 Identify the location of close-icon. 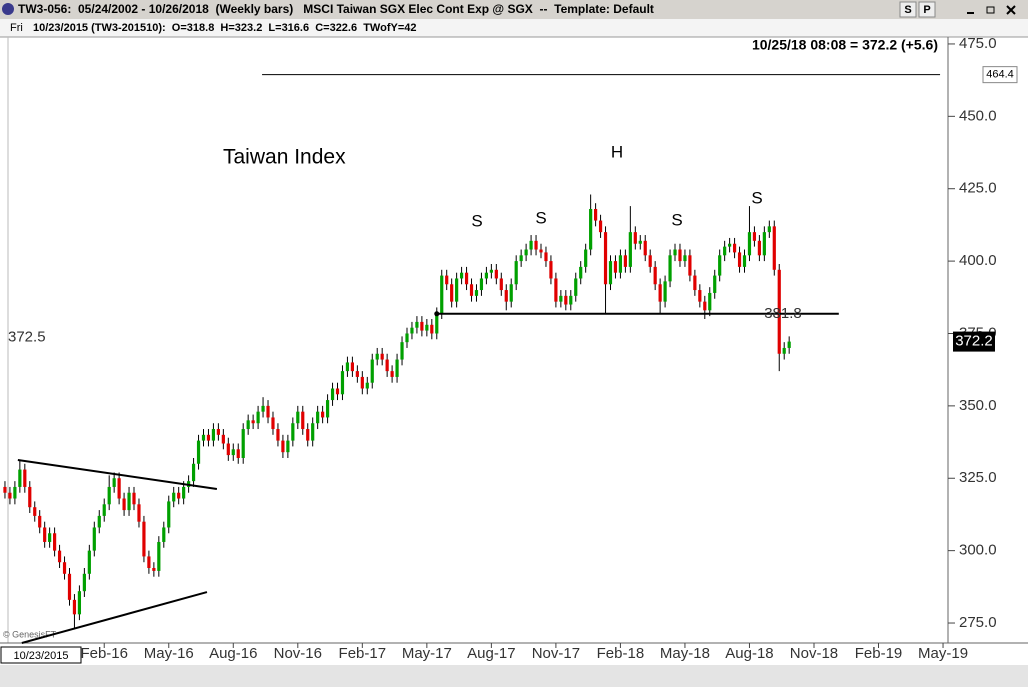
(1011, 10).